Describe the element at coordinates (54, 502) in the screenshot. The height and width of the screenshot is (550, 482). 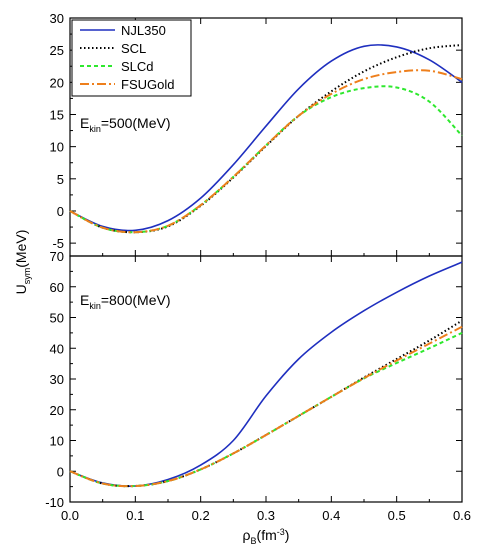
I see `bottom-y-tick-label: -10` at that location.